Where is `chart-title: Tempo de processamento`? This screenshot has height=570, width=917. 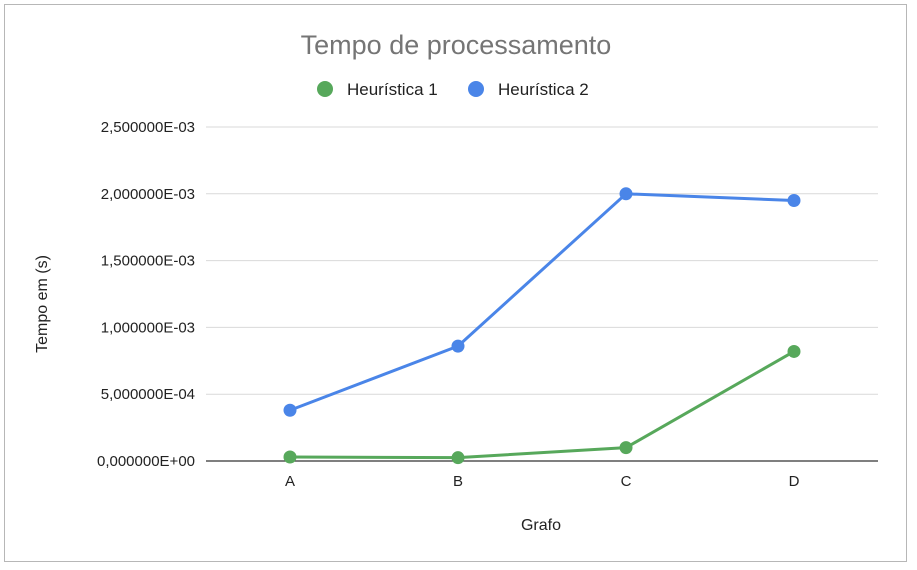
chart-title: Tempo de processamento is located at coordinates (456, 45).